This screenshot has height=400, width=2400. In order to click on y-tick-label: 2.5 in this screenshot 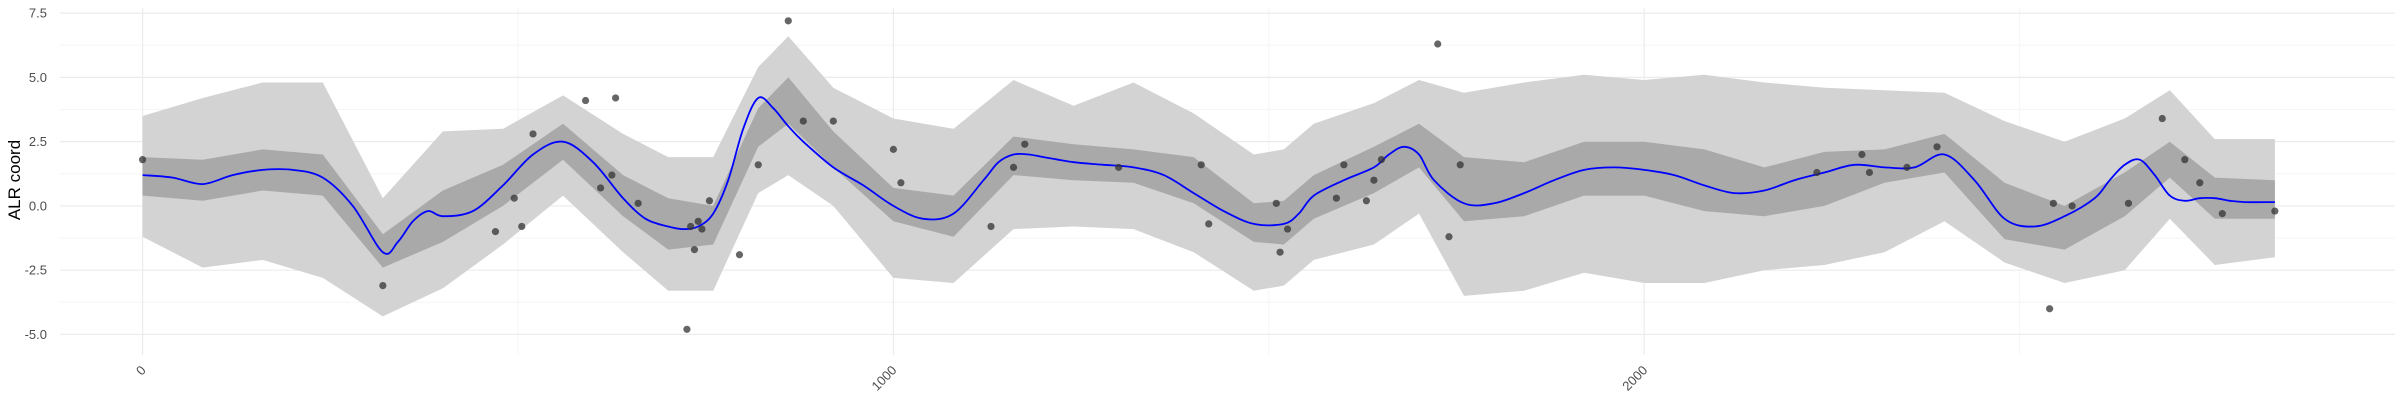, I will do `click(38, 141)`.